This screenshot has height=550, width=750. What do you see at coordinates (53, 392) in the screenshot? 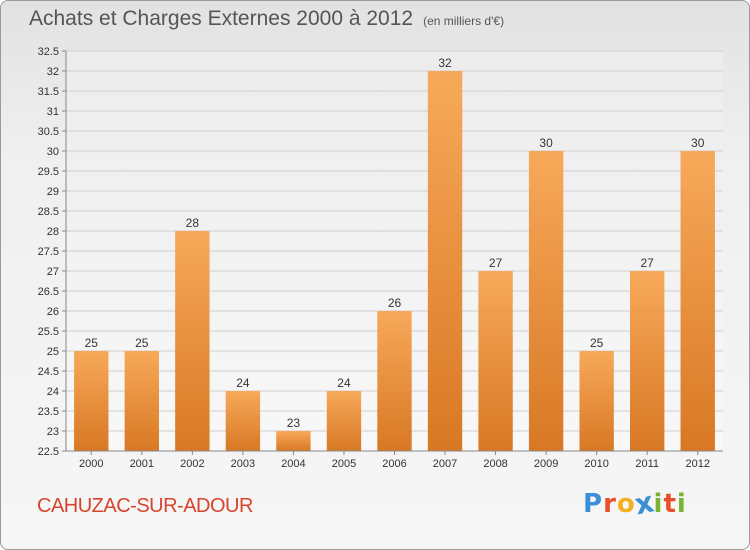
I see `y-tick-label: 24` at bounding box center [53, 392].